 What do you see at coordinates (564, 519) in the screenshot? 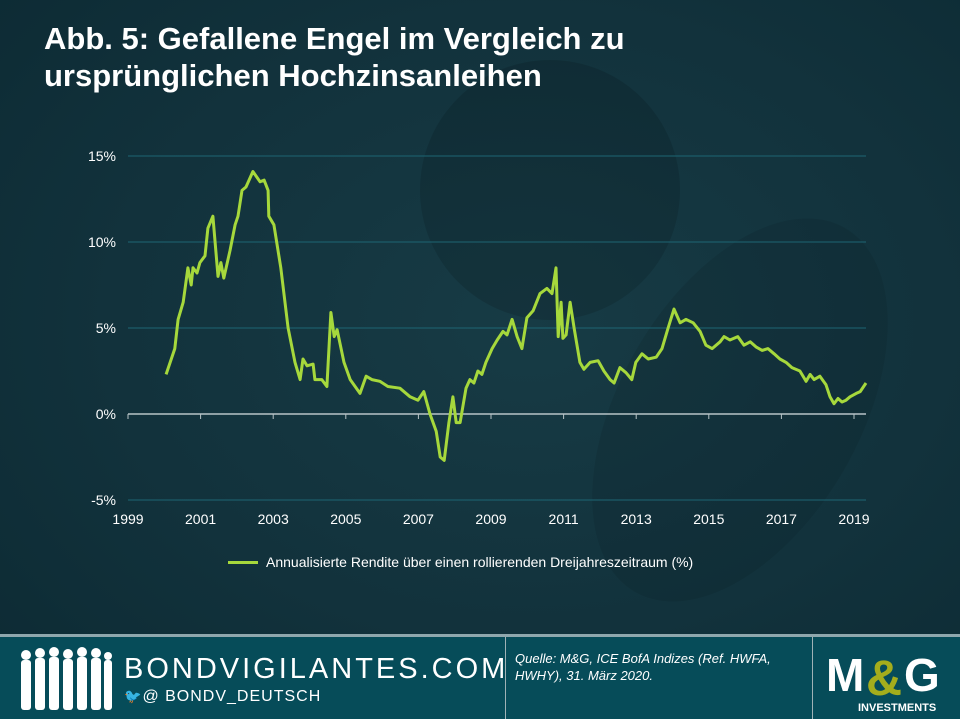
I see `x-tick-label: 2011` at bounding box center [564, 519].